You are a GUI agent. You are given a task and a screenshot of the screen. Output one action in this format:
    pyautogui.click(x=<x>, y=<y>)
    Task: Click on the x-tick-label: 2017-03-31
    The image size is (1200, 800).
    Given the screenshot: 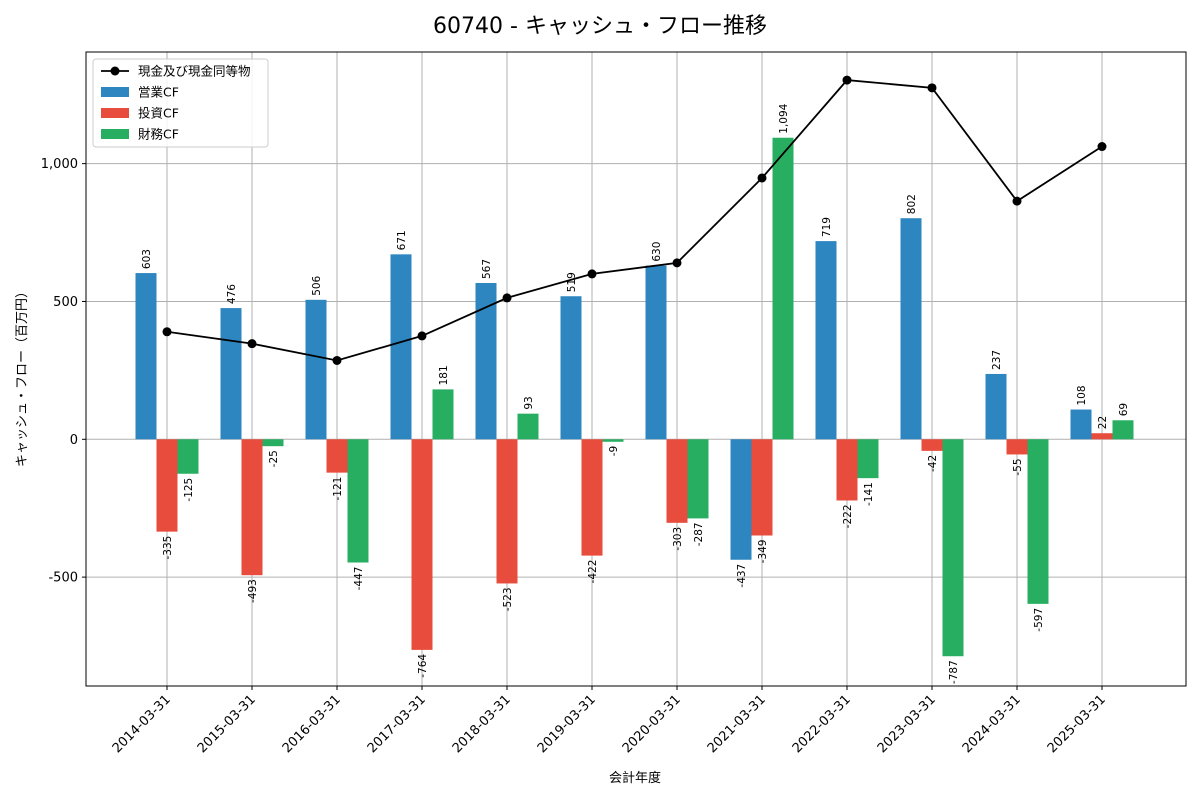 What is the action you would take?
    pyautogui.click(x=397, y=724)
    